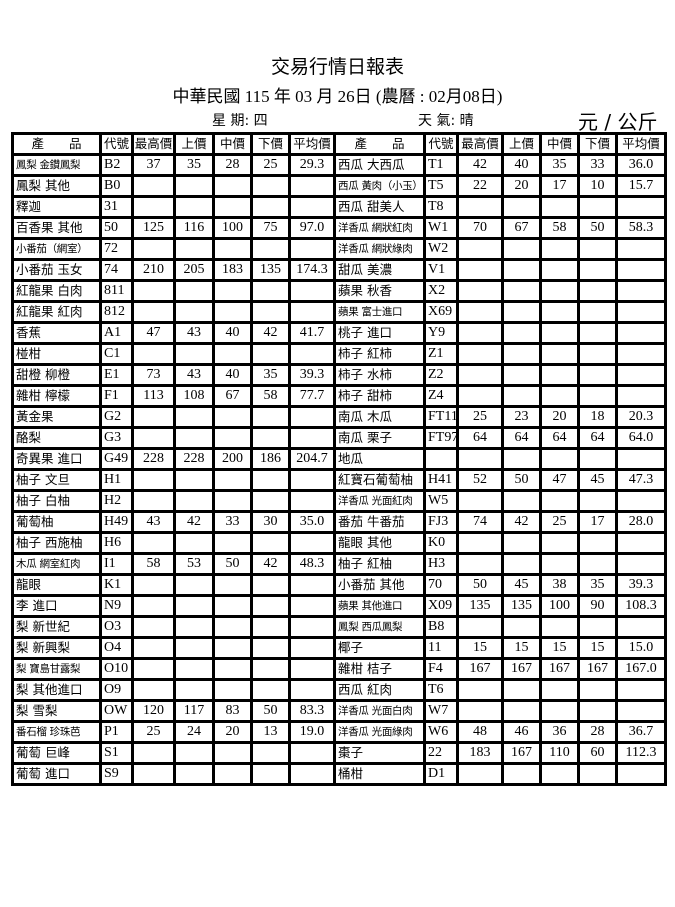 Image resolution: width=675 pixels, height=907 pixels. What do you see at coordinates (441, 333) in the screenshot?
I see `right-code-cell: Y9` at bounding box center [441, 333].